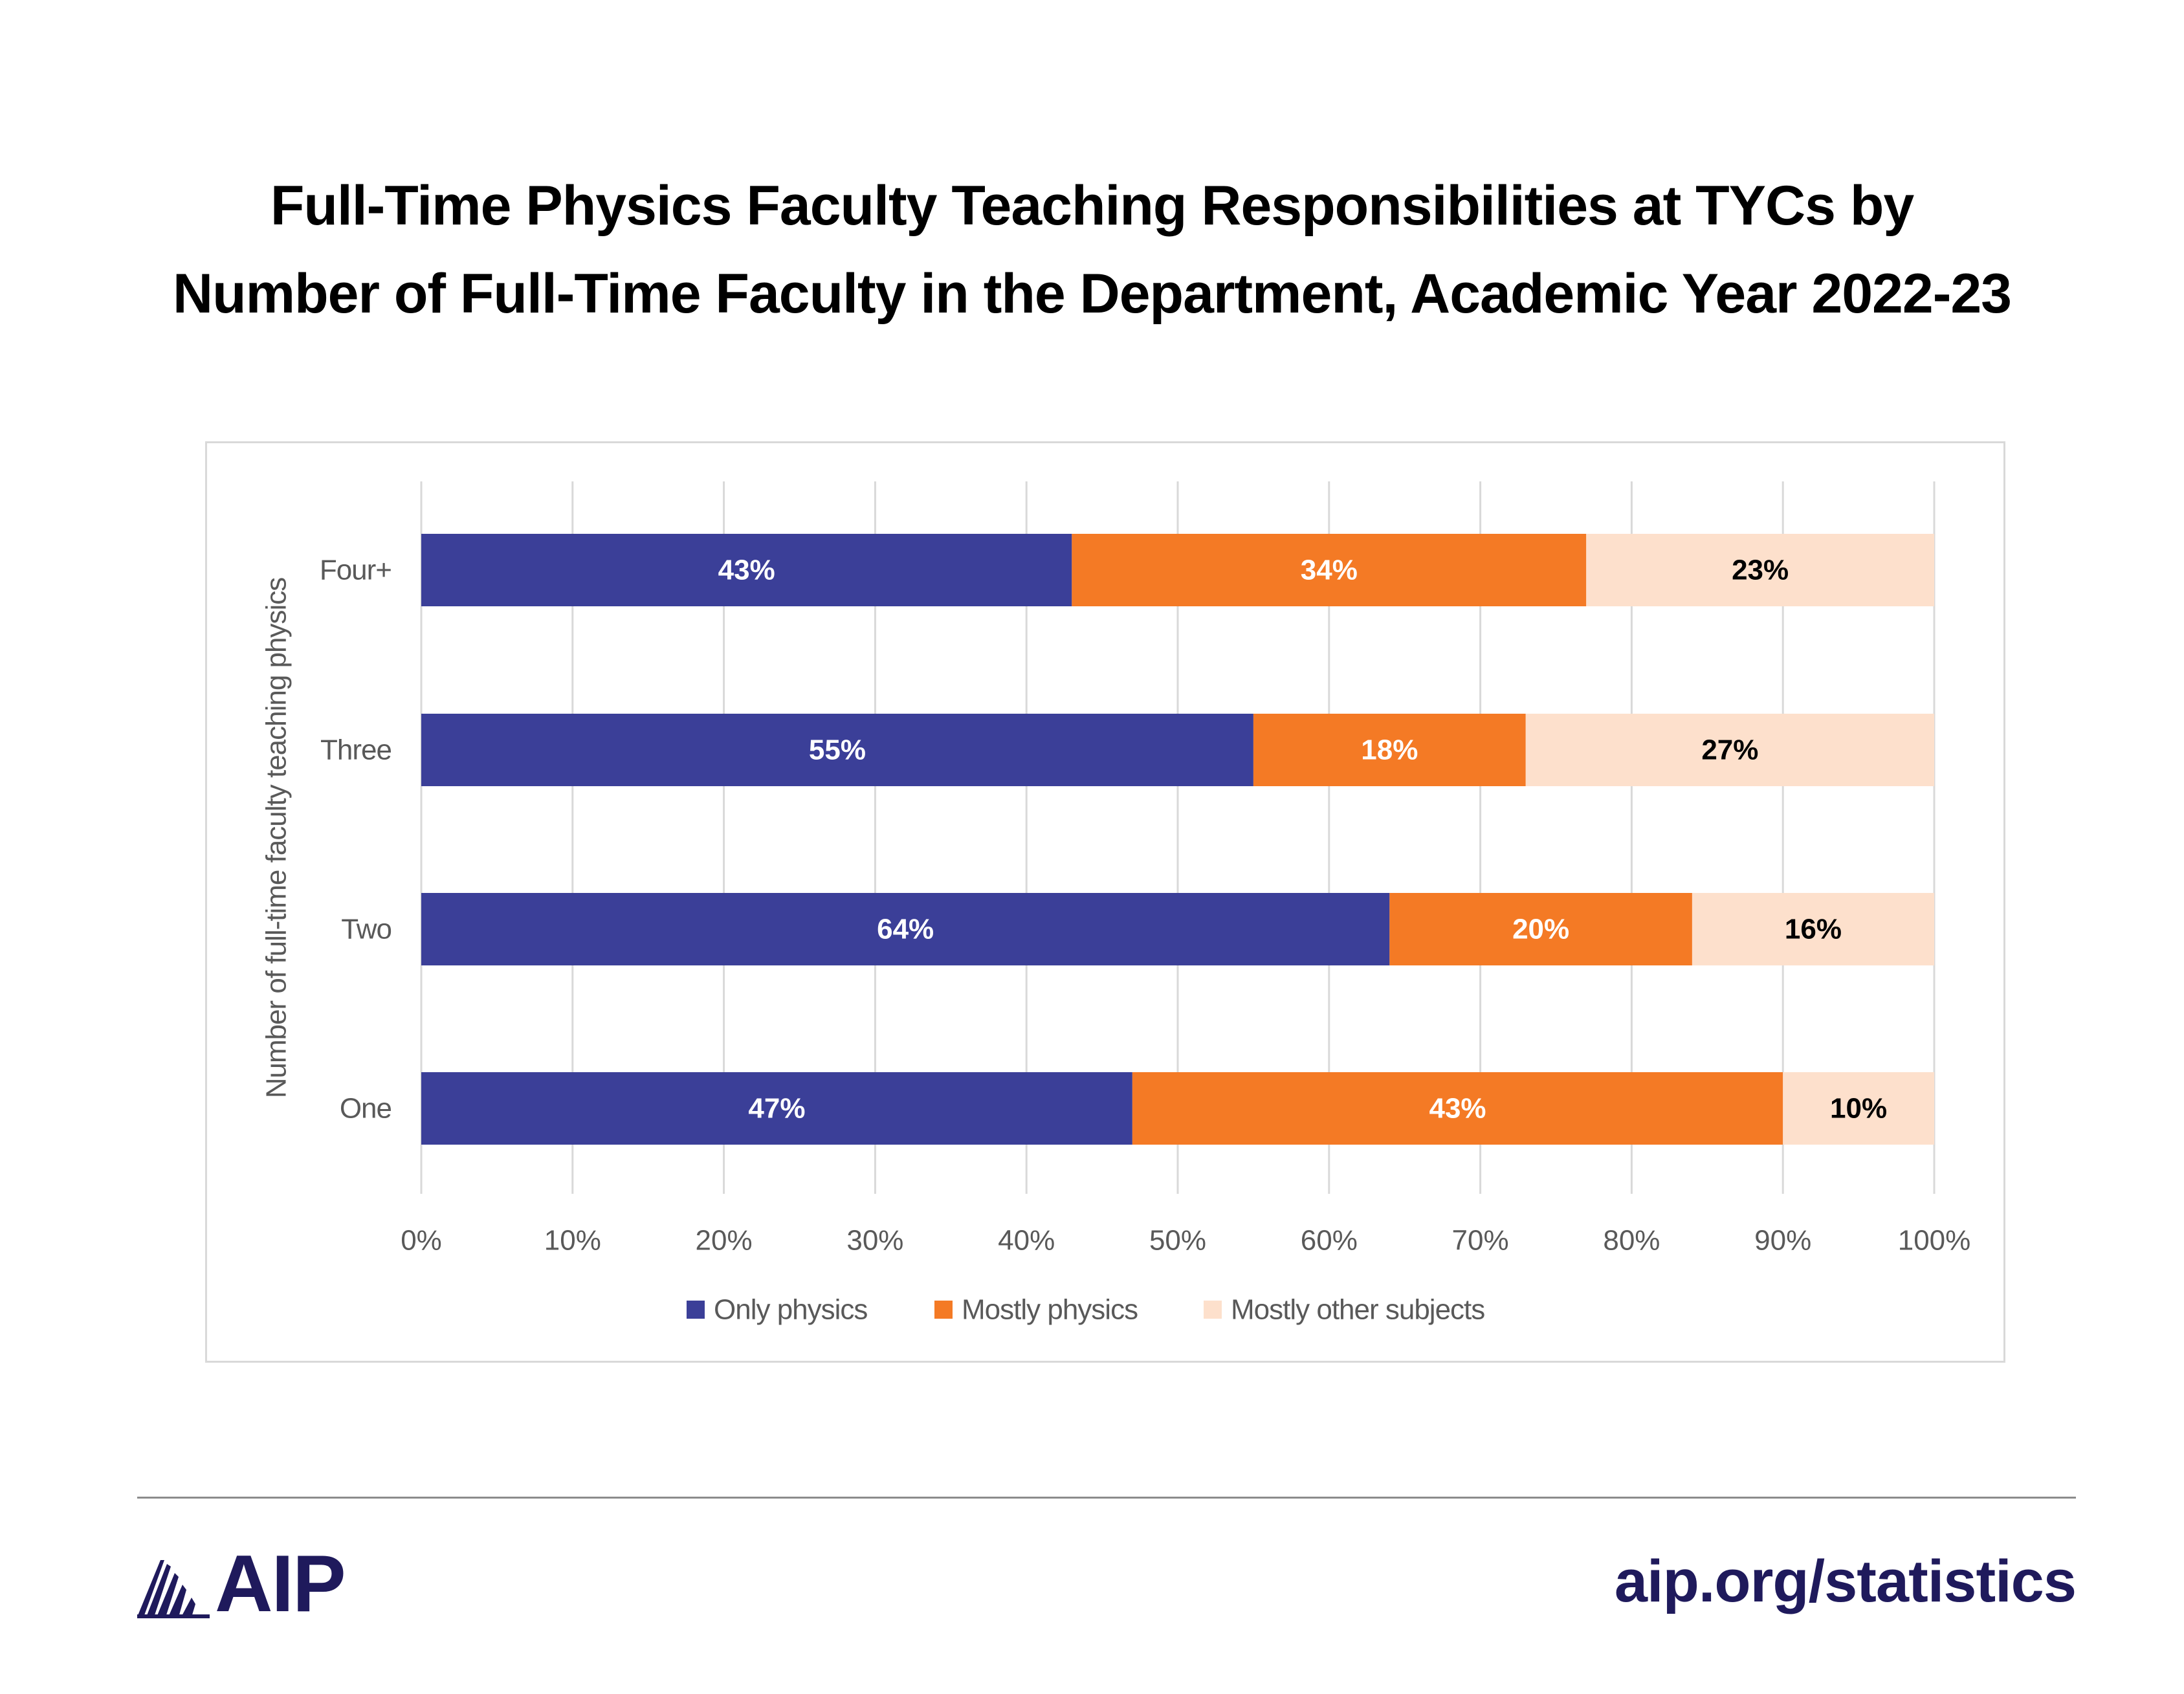  Describe the element at coordinates (1026, 1241) in the screenshot. I see `x-tick-label: 40%` at that location.